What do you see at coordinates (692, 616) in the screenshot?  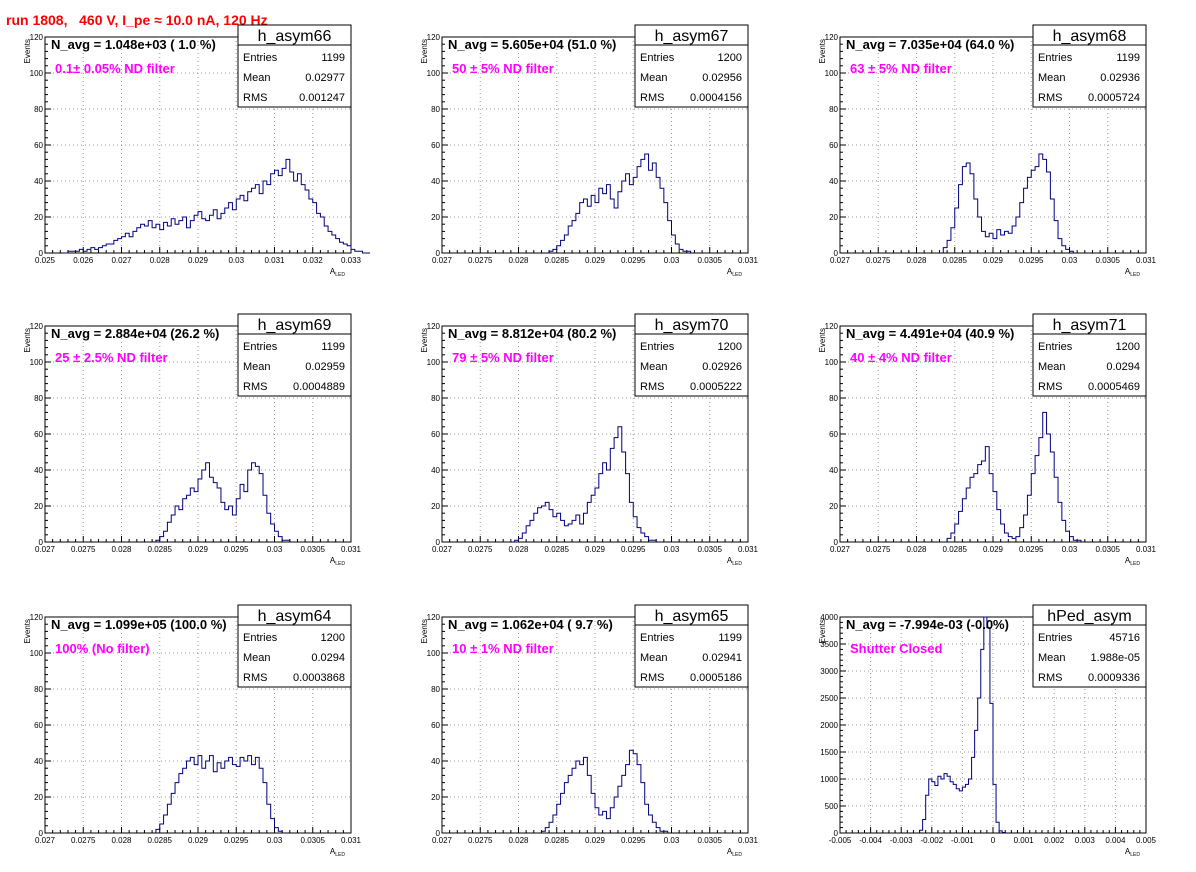 I see `histogram-name: h_asym65` at bounding box center [692, 616].